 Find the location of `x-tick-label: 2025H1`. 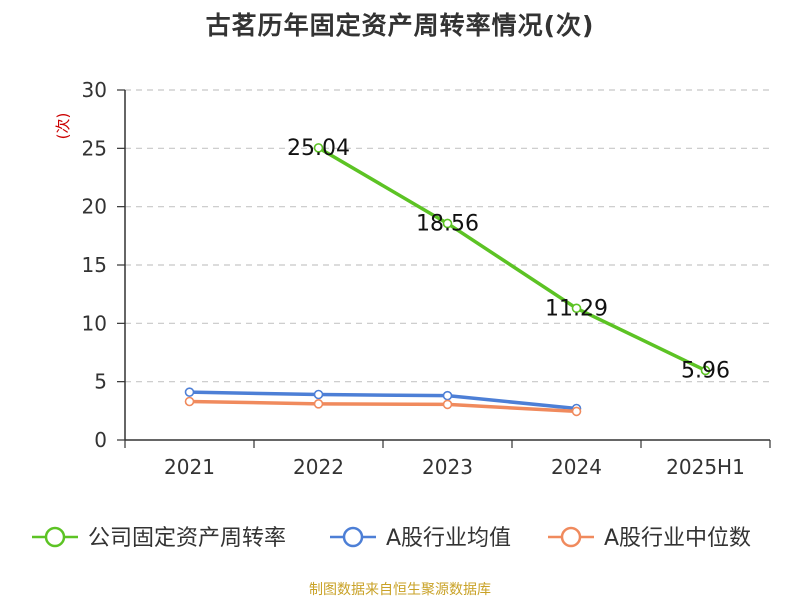

x-tick-label: 2025H1 is located at coordinates (705, 467).